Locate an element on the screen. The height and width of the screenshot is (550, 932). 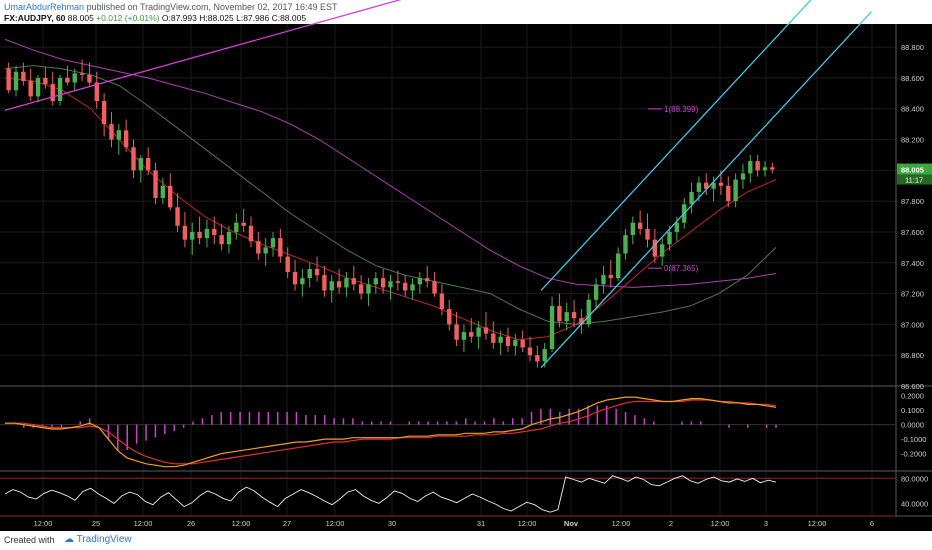
last-price-badge-label: 88.005 is located at coordinates (912, 170).